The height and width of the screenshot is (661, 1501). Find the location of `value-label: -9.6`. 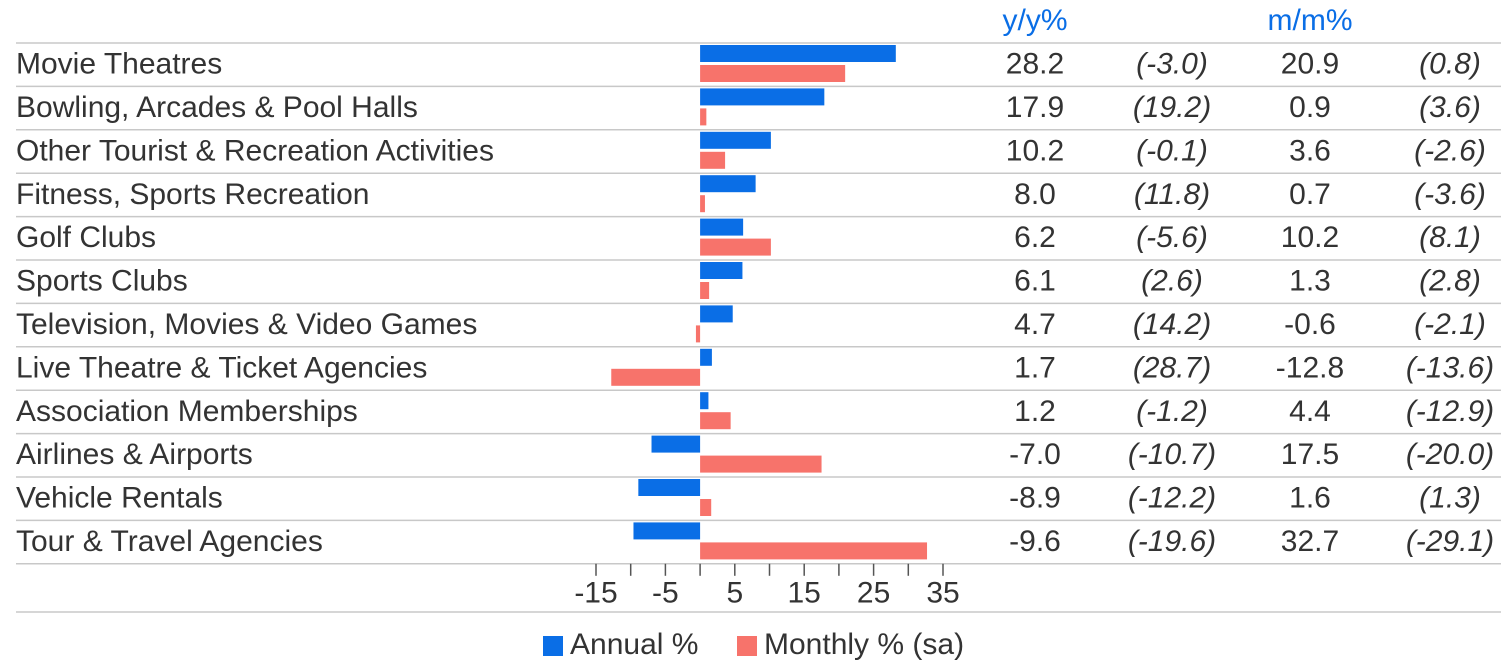

value-label: -9.6 is located at coordinates (1035, 541).